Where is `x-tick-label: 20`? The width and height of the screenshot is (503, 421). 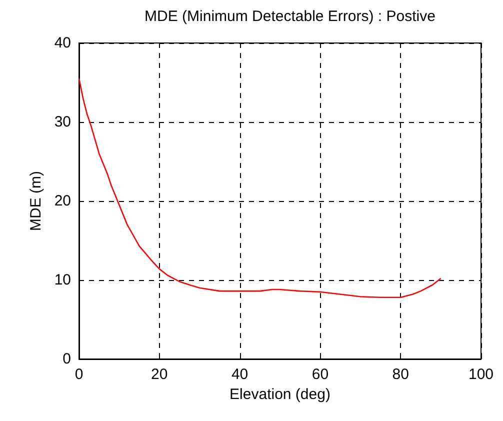
x-tick-label: 20 is located at coordinates (159, 374).